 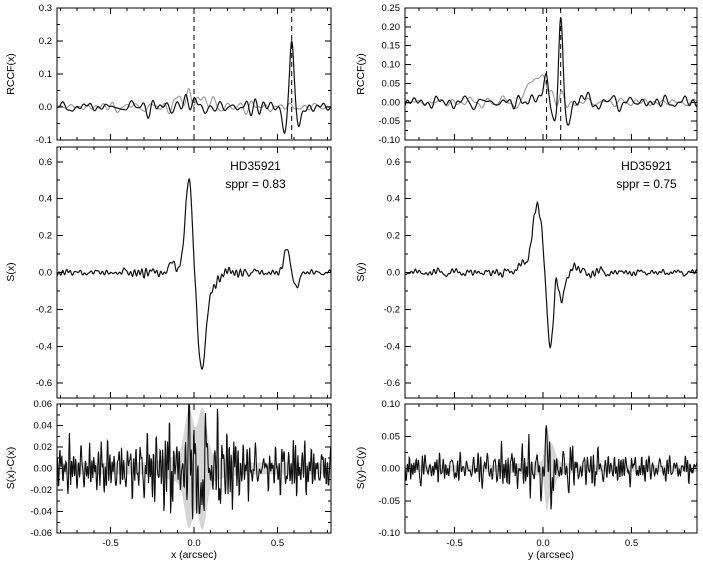 I want to click on panel-rccf-x: -0.1 0.0 0.1 0.2 0.3, so click(x=184, y=74).